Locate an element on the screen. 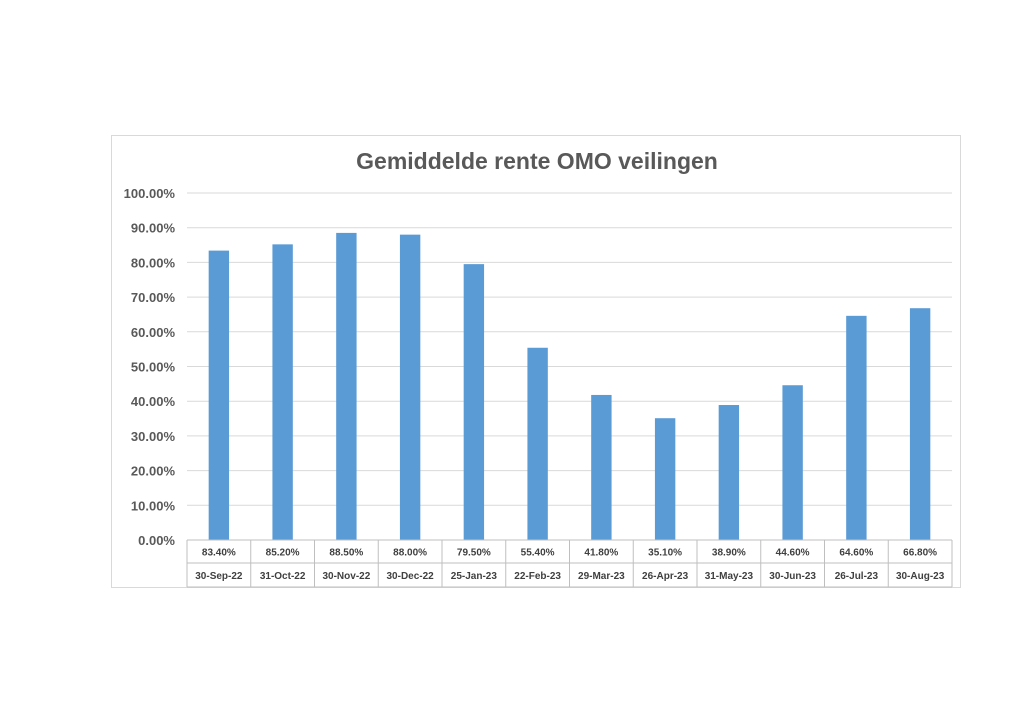 The height and width of the screenshot is (724, 1024). y-tick-label: 80.00% is located at coordinates (153, 262).